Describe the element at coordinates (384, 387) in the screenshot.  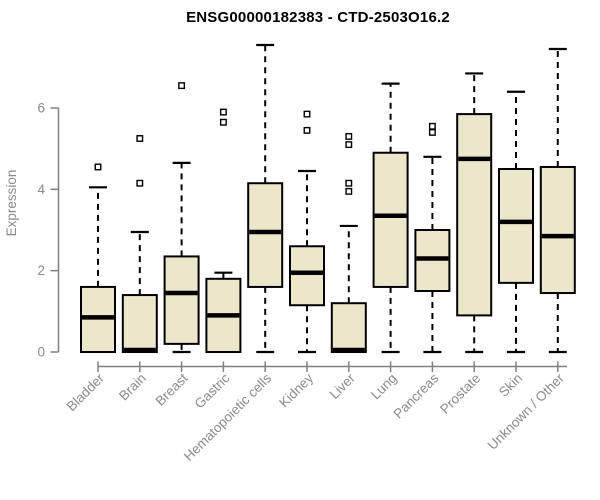
I see `x-tick-label: Lung` at that location.